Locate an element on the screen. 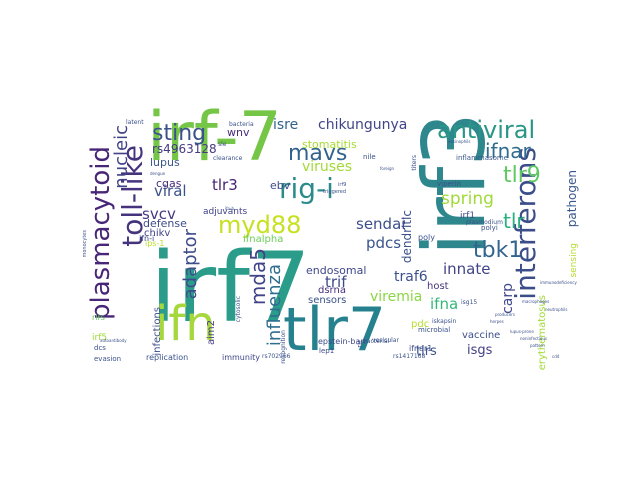  cloud-word: svcv is located at coordinates (159, 214).